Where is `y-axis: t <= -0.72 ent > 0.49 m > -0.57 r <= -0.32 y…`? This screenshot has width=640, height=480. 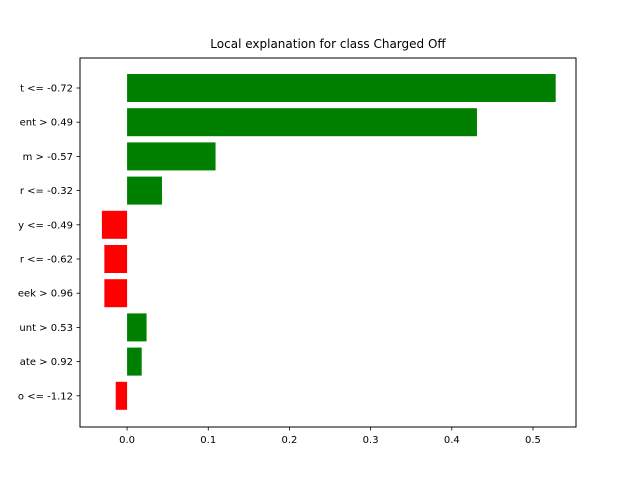 y-axis: t <= -0.72 ent > 0.49 m > -0.57 r <= -0.32 y… is located at coordinates (49, 243).